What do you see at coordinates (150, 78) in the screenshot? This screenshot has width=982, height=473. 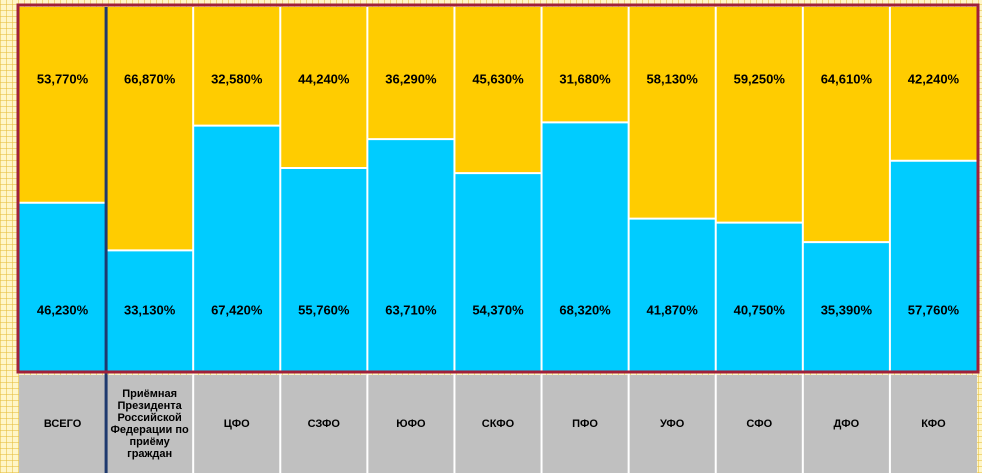 I see `value-label: 66,870%` at bounding box center [150, 78].